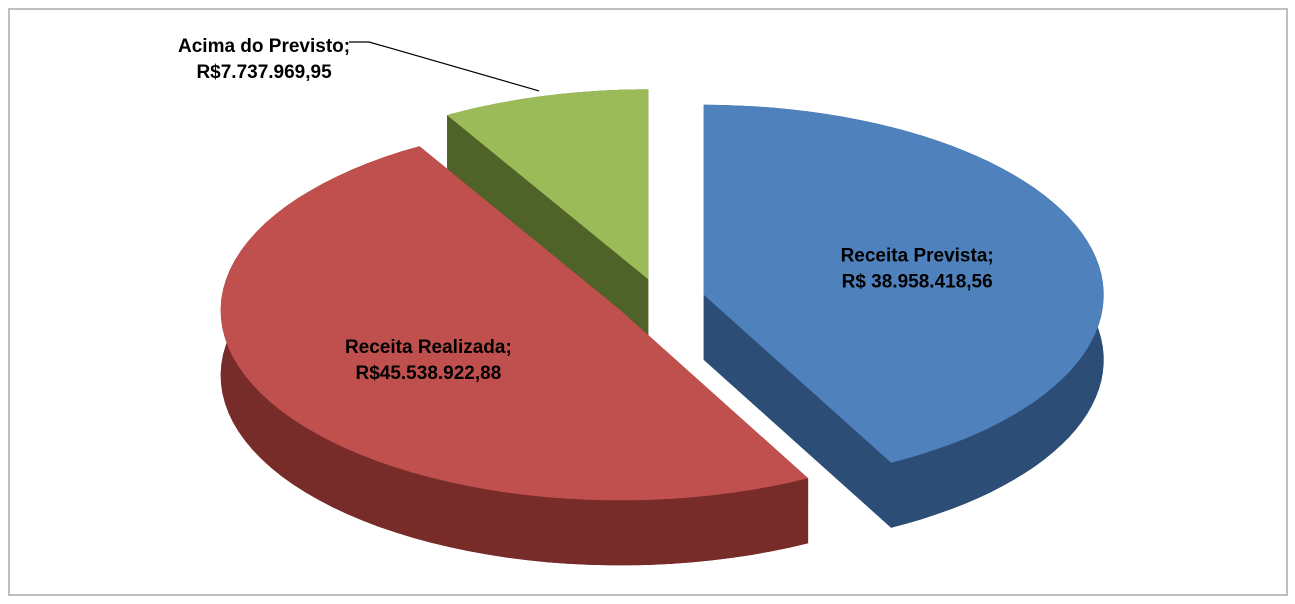 The height and width of the screenshot is (604, 1295). What do you see at coordinates (548, 184) in the screenshot?
I see `slice-top` at bounding box center [548, 184].